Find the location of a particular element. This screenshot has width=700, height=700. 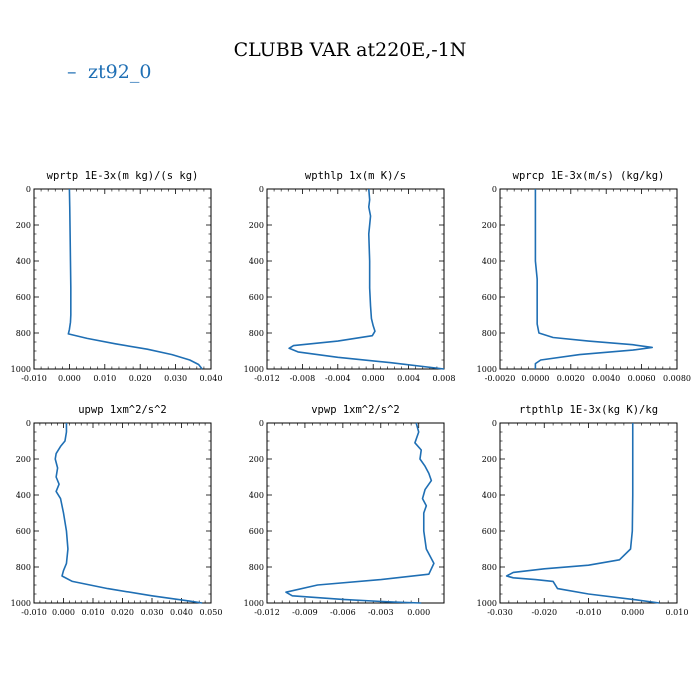

panel-title: wprtp 1E-3x(m kg)/(s kg) is located at coordinates (123, 176).